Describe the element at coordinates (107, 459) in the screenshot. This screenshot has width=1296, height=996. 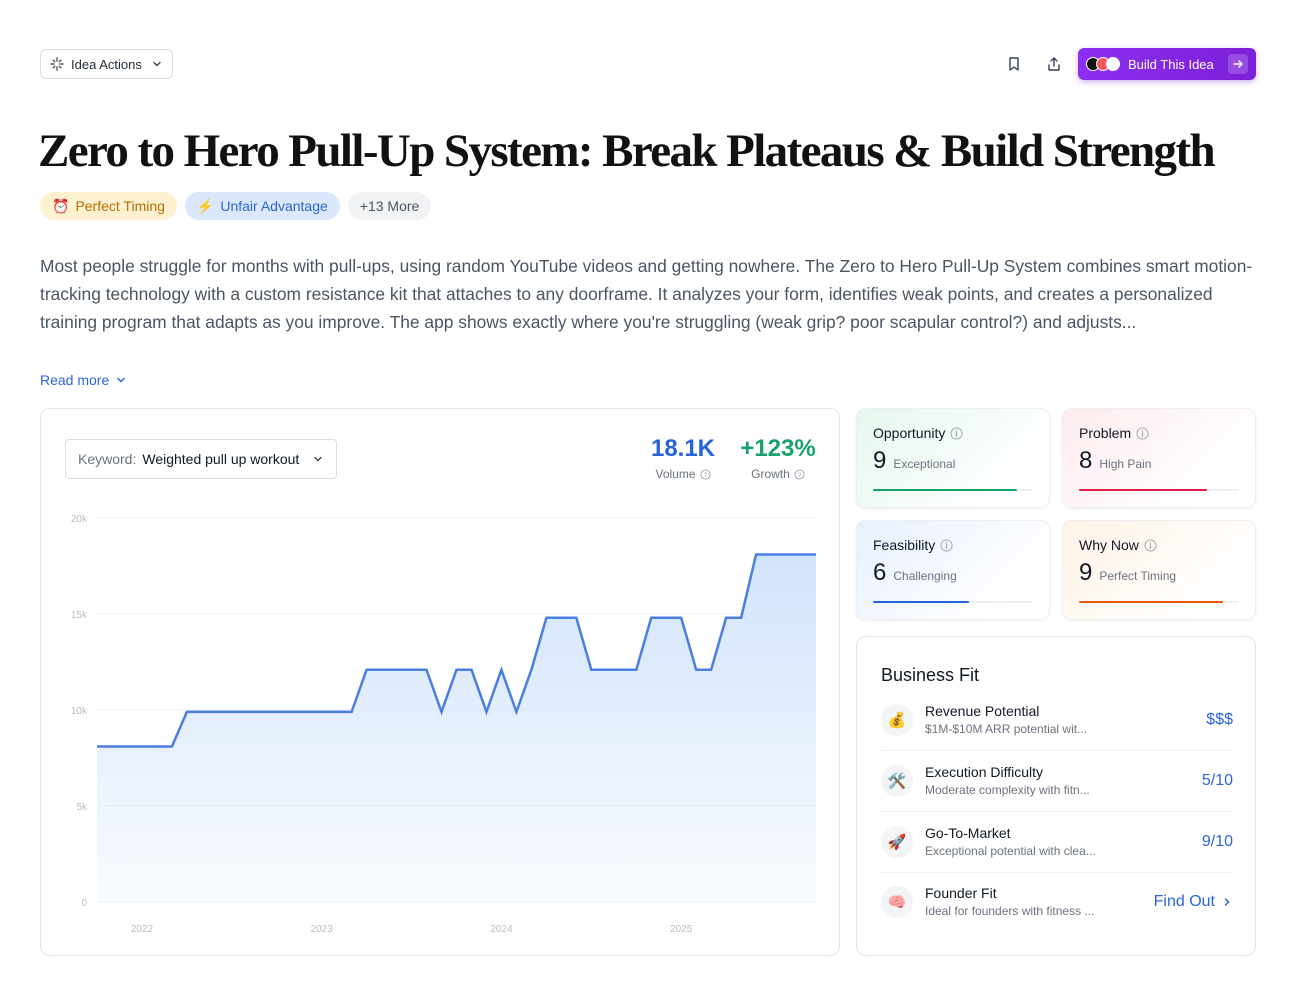
I see `keyword-label: Keyword:` at that location.